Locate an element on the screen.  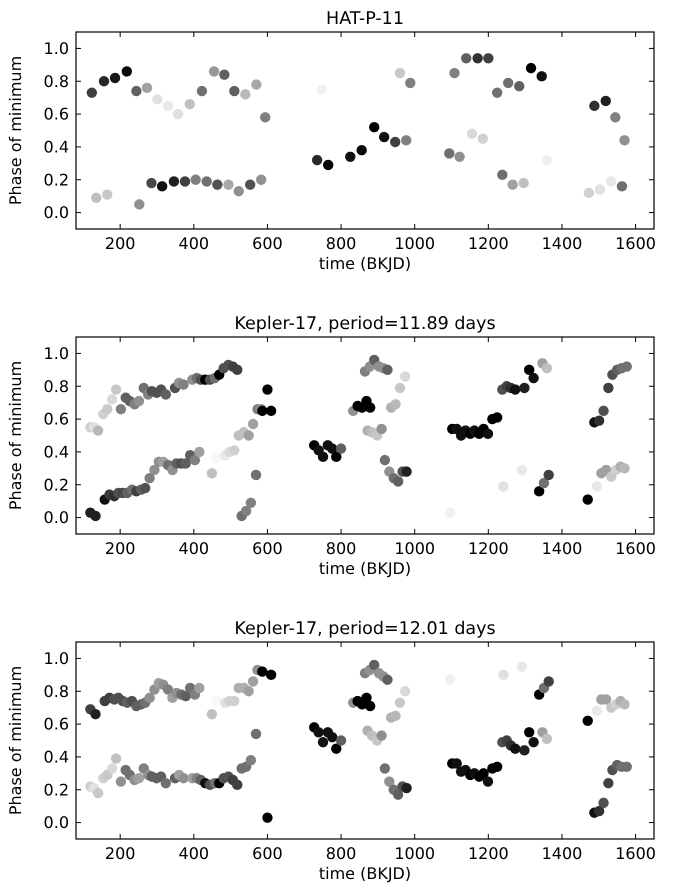
chart-title: HAT-P-11 is located at coordinates (365, 19).